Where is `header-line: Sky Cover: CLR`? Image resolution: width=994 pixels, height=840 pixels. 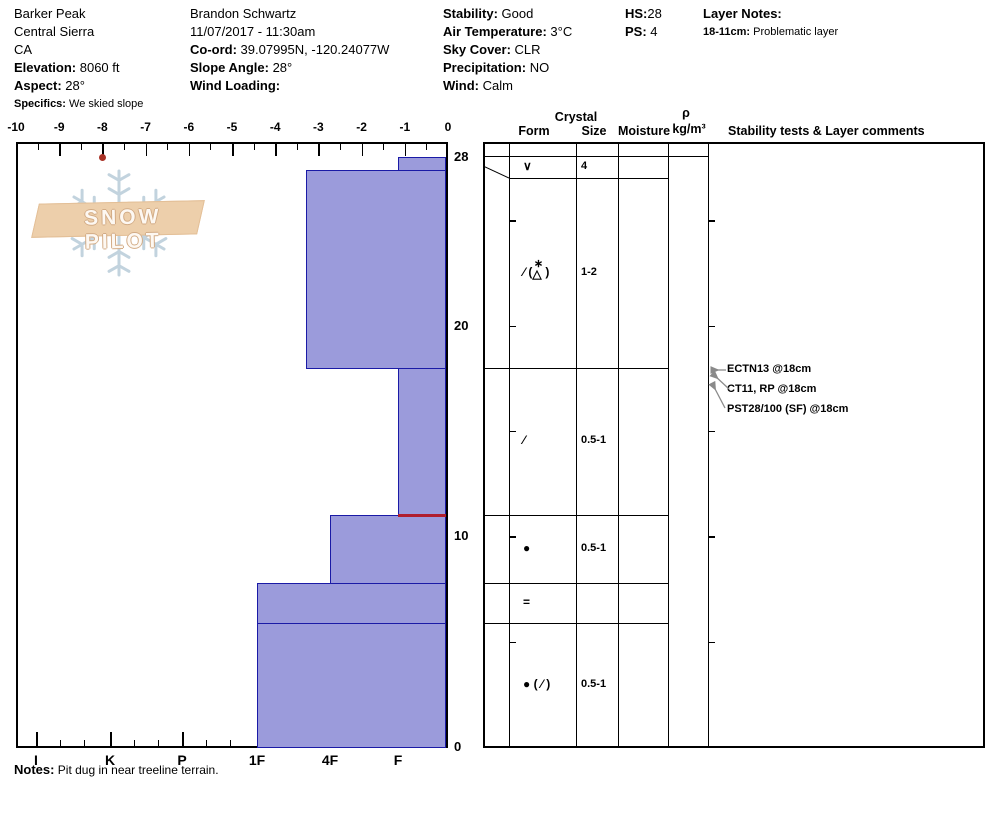
header-line: Sky Cover: CLR is located at coordinates (492, 49).